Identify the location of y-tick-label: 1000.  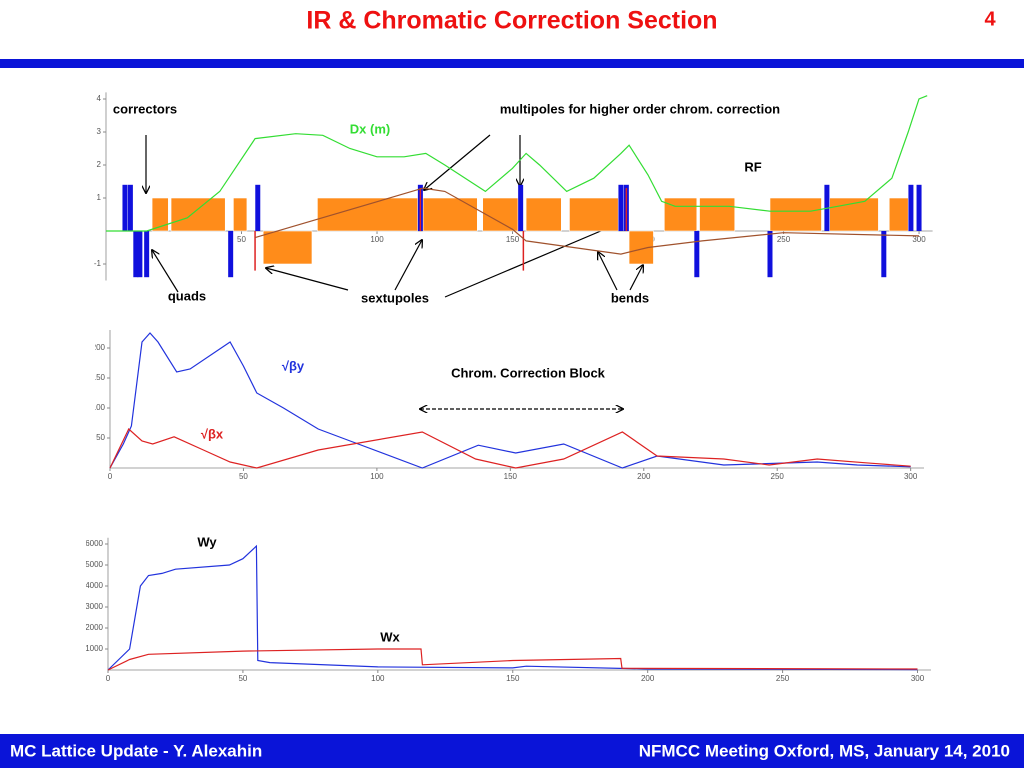
(94, 648).